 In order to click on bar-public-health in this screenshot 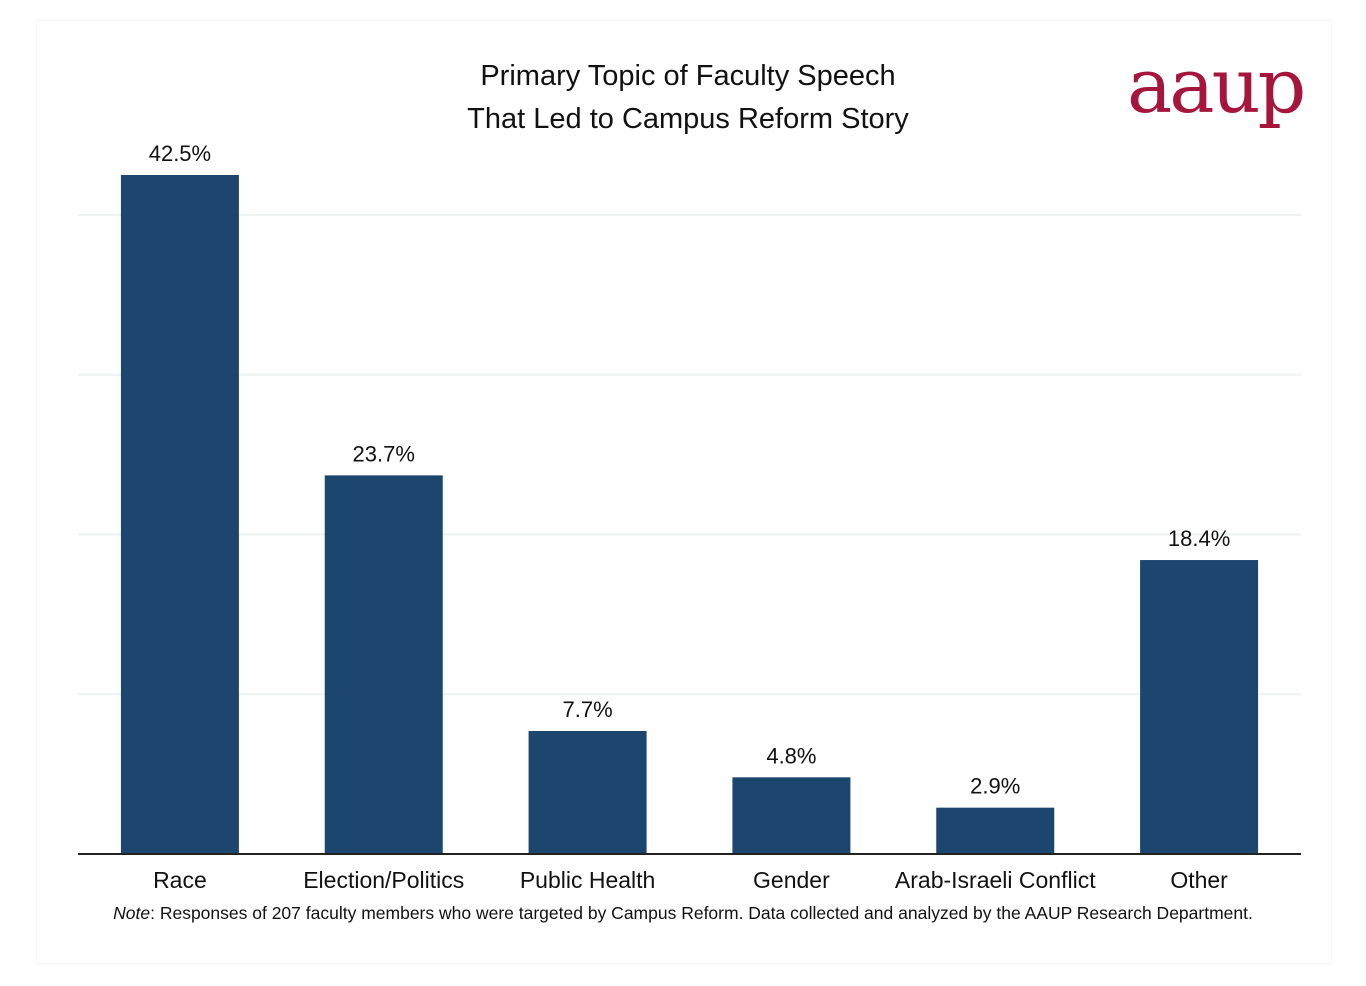, I will do `click(587, 792)`.